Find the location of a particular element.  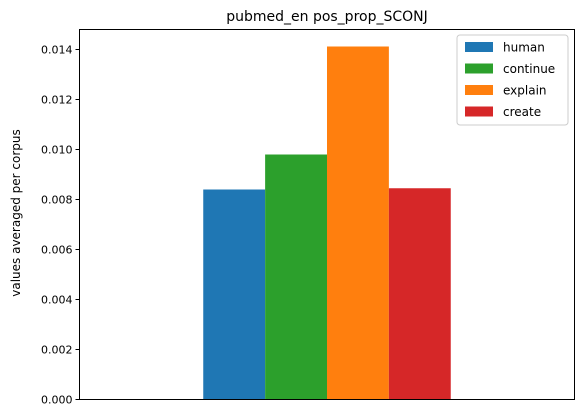

y-axis-label: values averaged per corpus is located at coordinates (16, 213).